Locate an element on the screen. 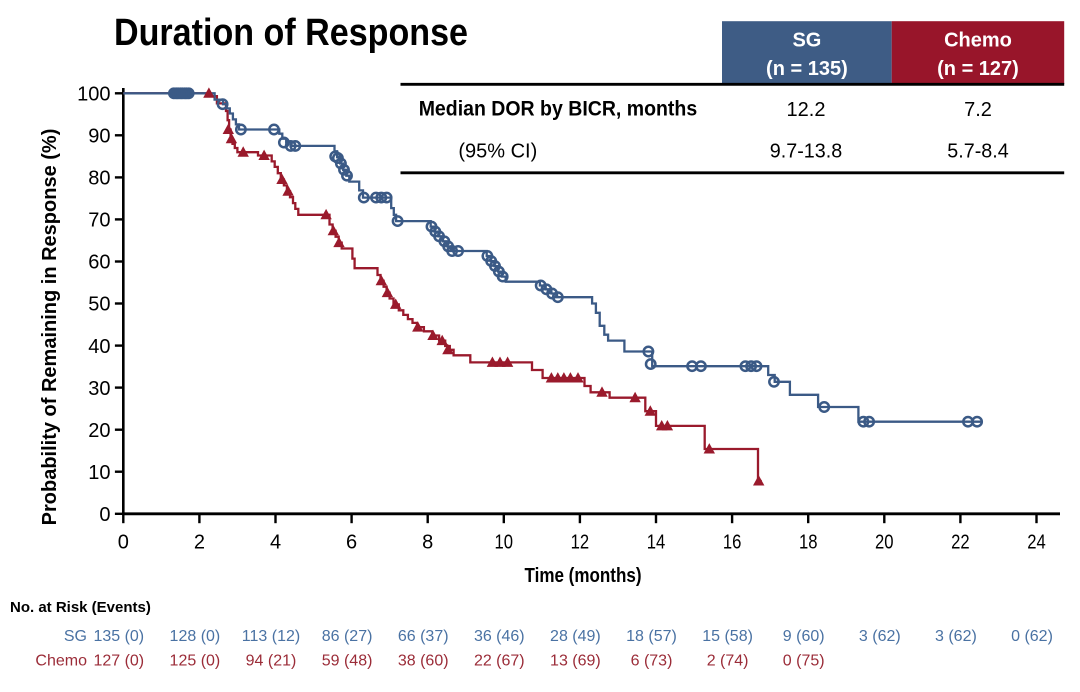  svg-text: 7.2 is located at coordinates (978, 110).